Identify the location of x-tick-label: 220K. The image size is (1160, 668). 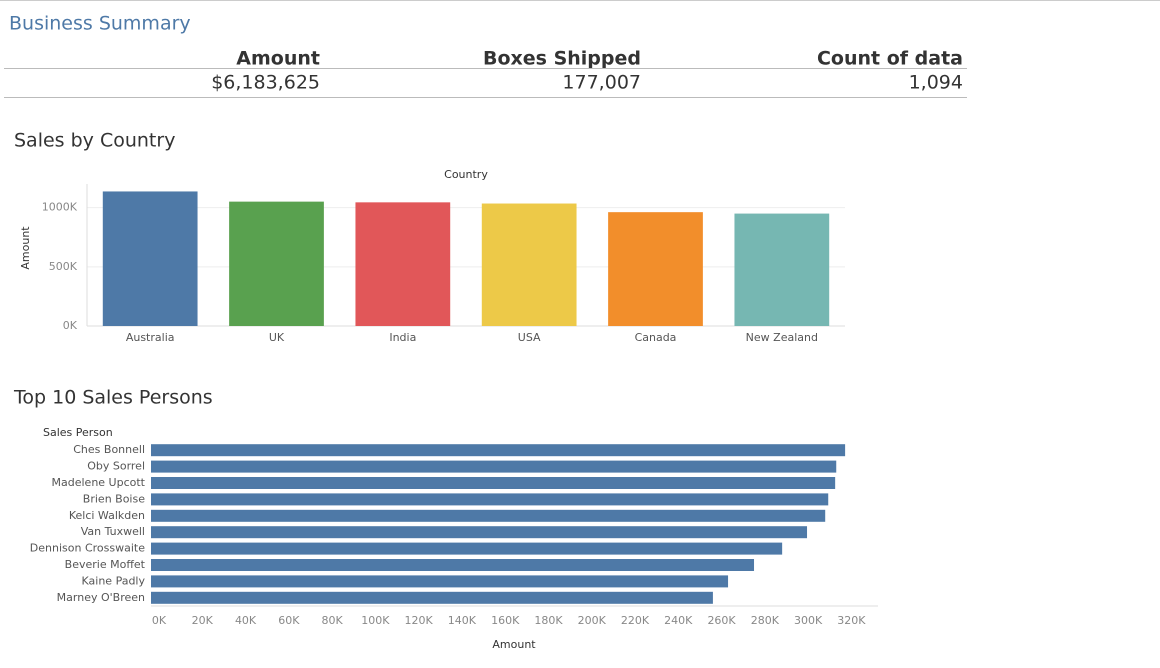
(635, 620).